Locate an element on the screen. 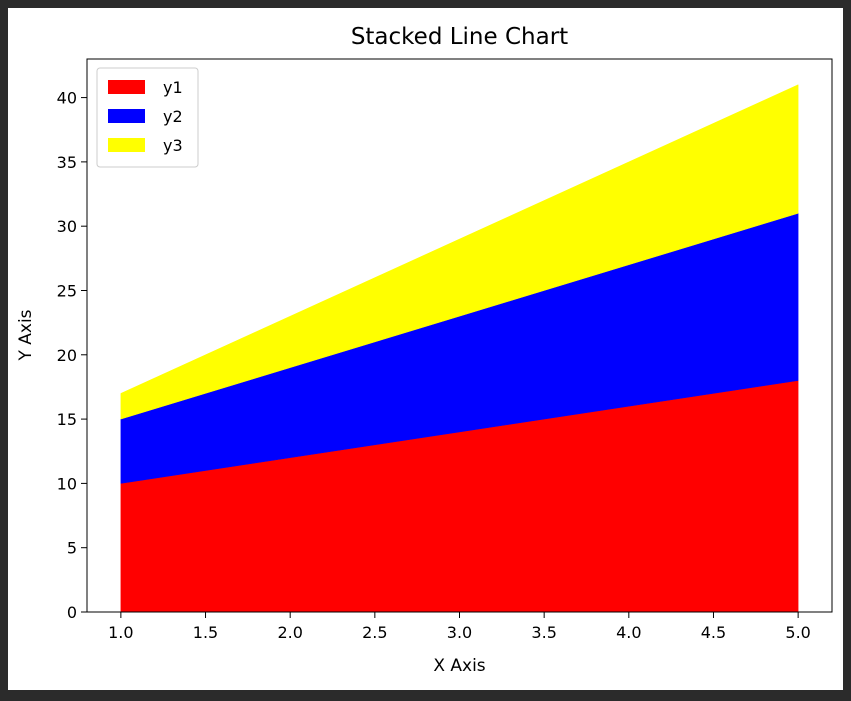 The image size is (851, 701). y-ticks: 0 5 10 15 20 25 30 35 40 is located at coordinates (72, 355).